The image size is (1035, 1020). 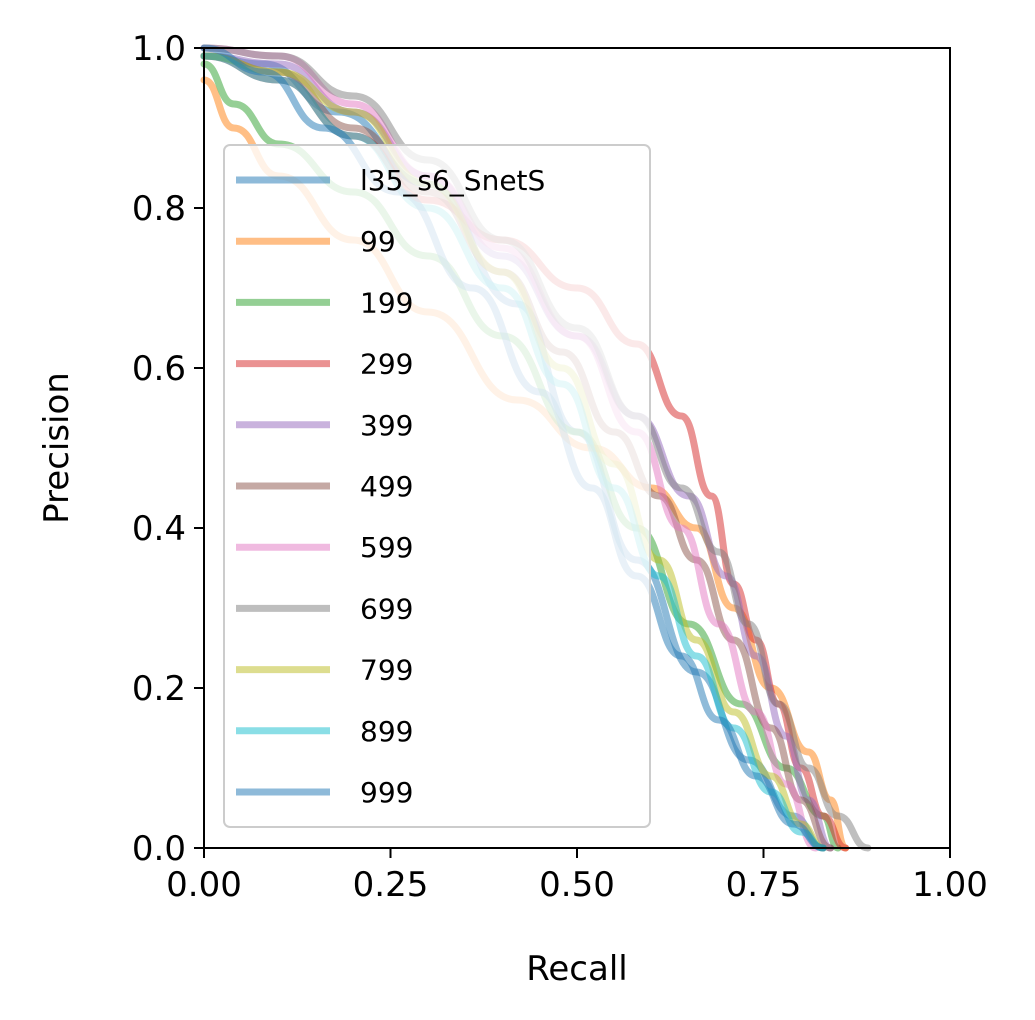 I want to click on y-tick-label: 0.2, so click(x=159, y=689).